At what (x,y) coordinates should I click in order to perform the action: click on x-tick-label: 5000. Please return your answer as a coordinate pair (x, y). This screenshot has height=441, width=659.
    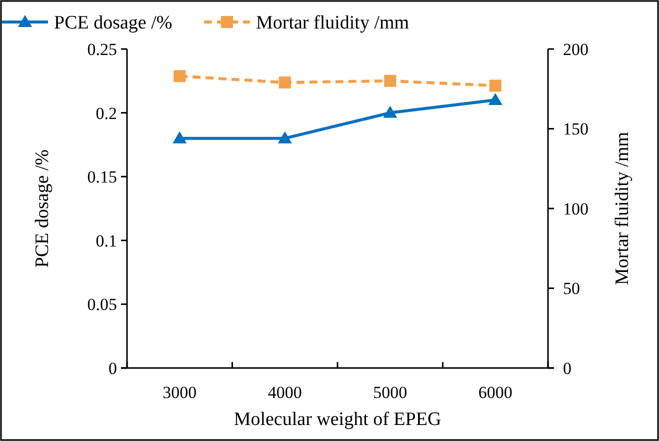
    Looking at the image, I should click on (390, 392).